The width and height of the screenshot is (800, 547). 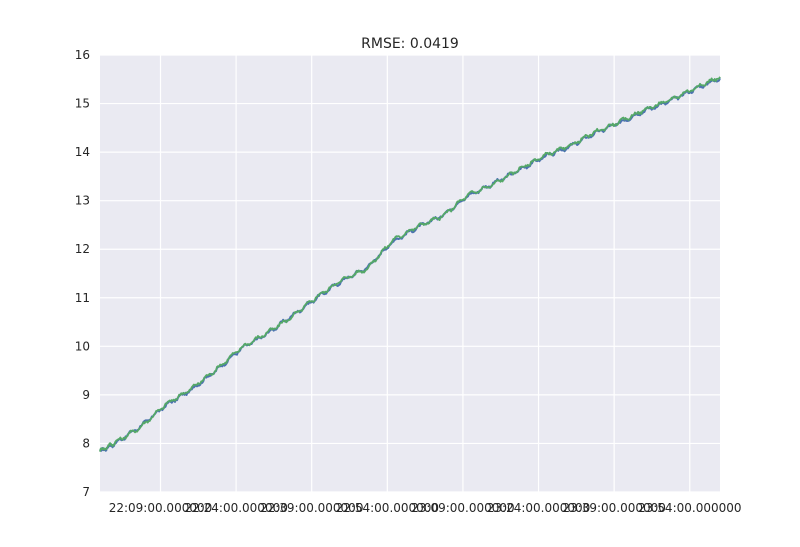 What do you see at coordinates (82, 346) in the screenshot?
I see `y-tick-label: 10` at bounding box center [82, 346].